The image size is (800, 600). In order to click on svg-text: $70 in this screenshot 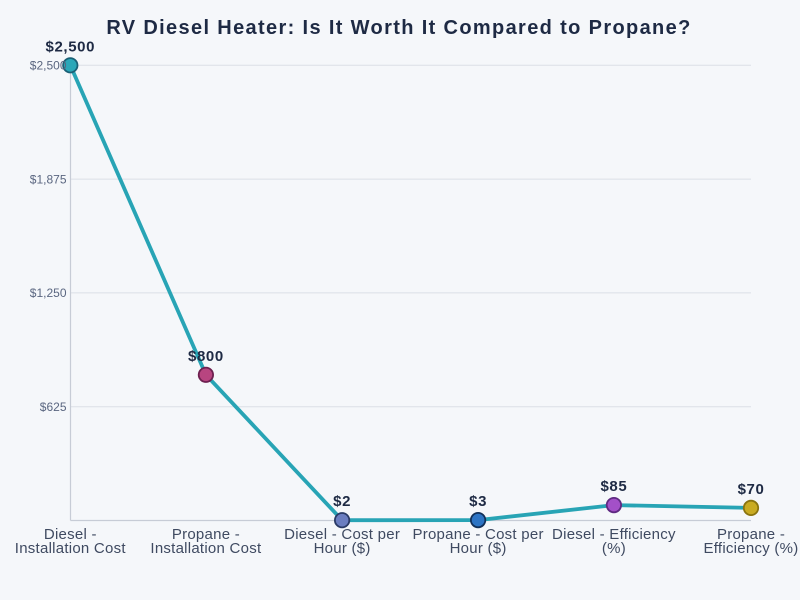, I will do `click(751, 489)`.